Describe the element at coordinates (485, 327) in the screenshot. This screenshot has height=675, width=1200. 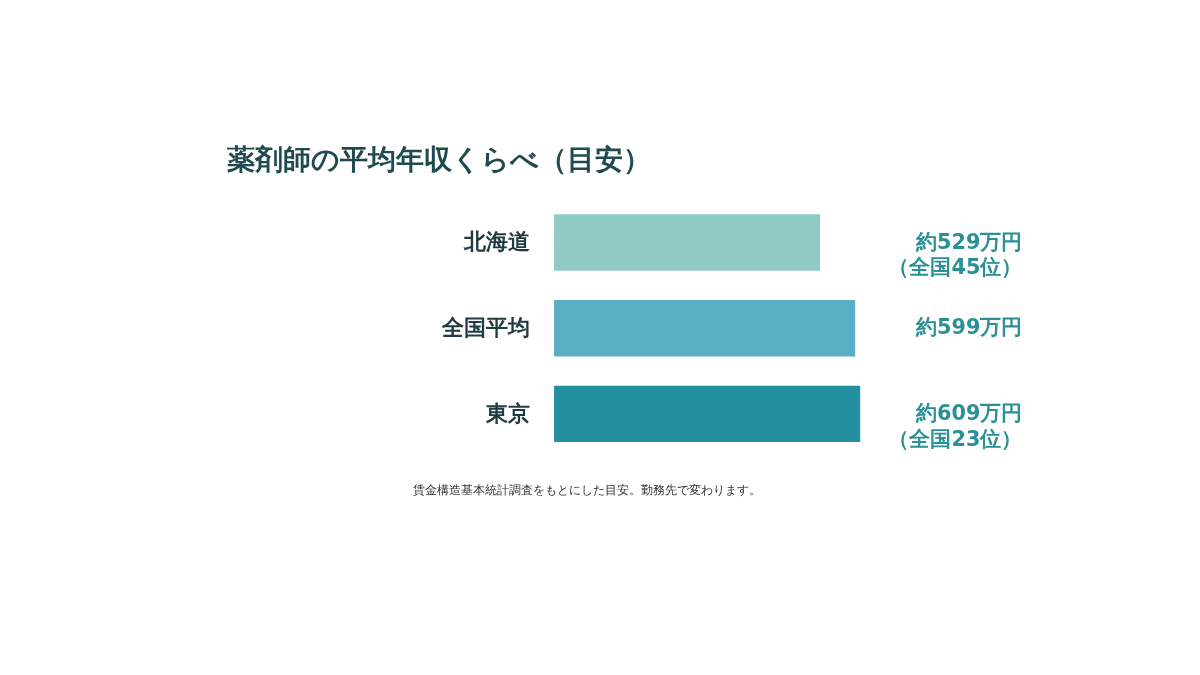
I see `y-tick-label: 全国平均` at that location.